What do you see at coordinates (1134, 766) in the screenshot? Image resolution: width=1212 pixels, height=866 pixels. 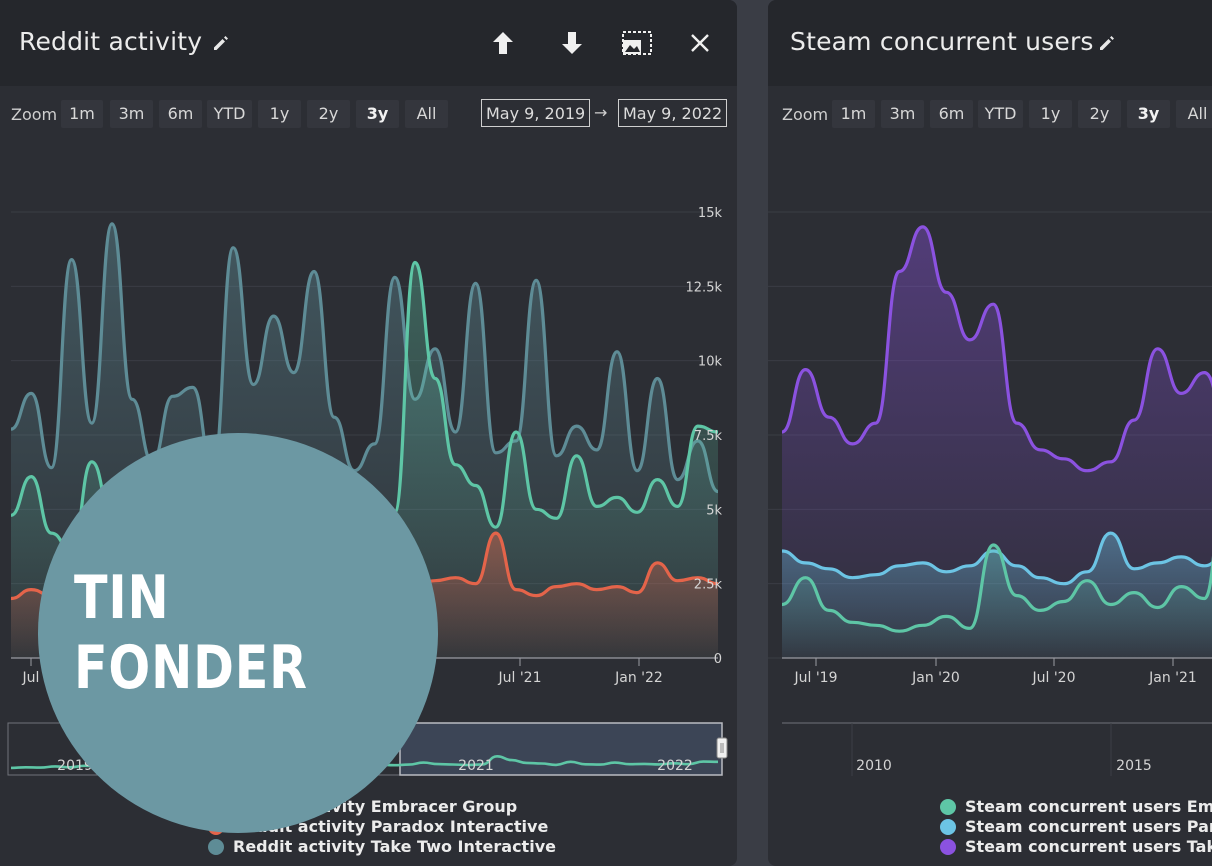 I see `navigator-label: 2015` at bounding box center [1134, 766].